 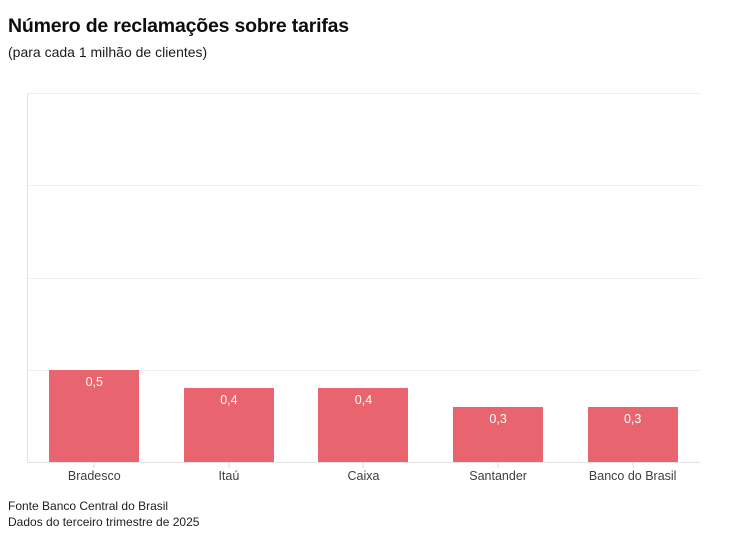 What do you see at coordinates (363, 425) in the screenshot?
I see `bar-caixa: 0,4` at bounding box center [363, 425].